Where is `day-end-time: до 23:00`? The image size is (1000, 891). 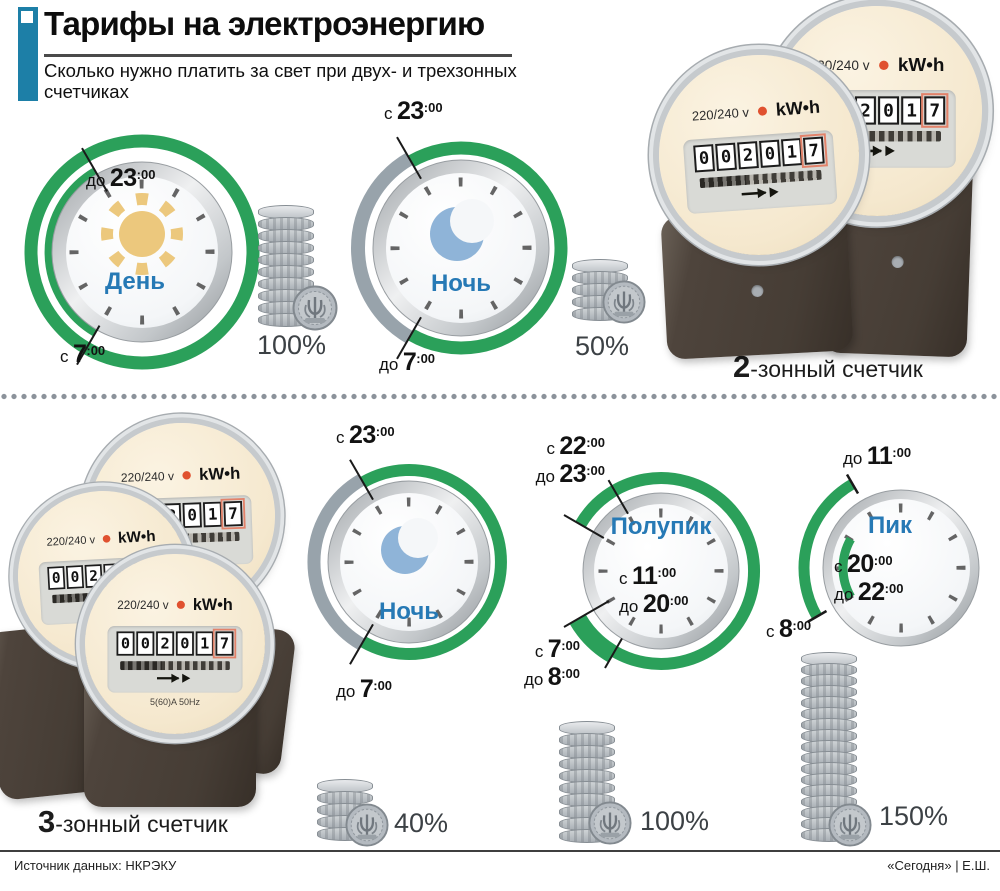 day-end-time: до 23:00 is located at coordinates (121, 178).